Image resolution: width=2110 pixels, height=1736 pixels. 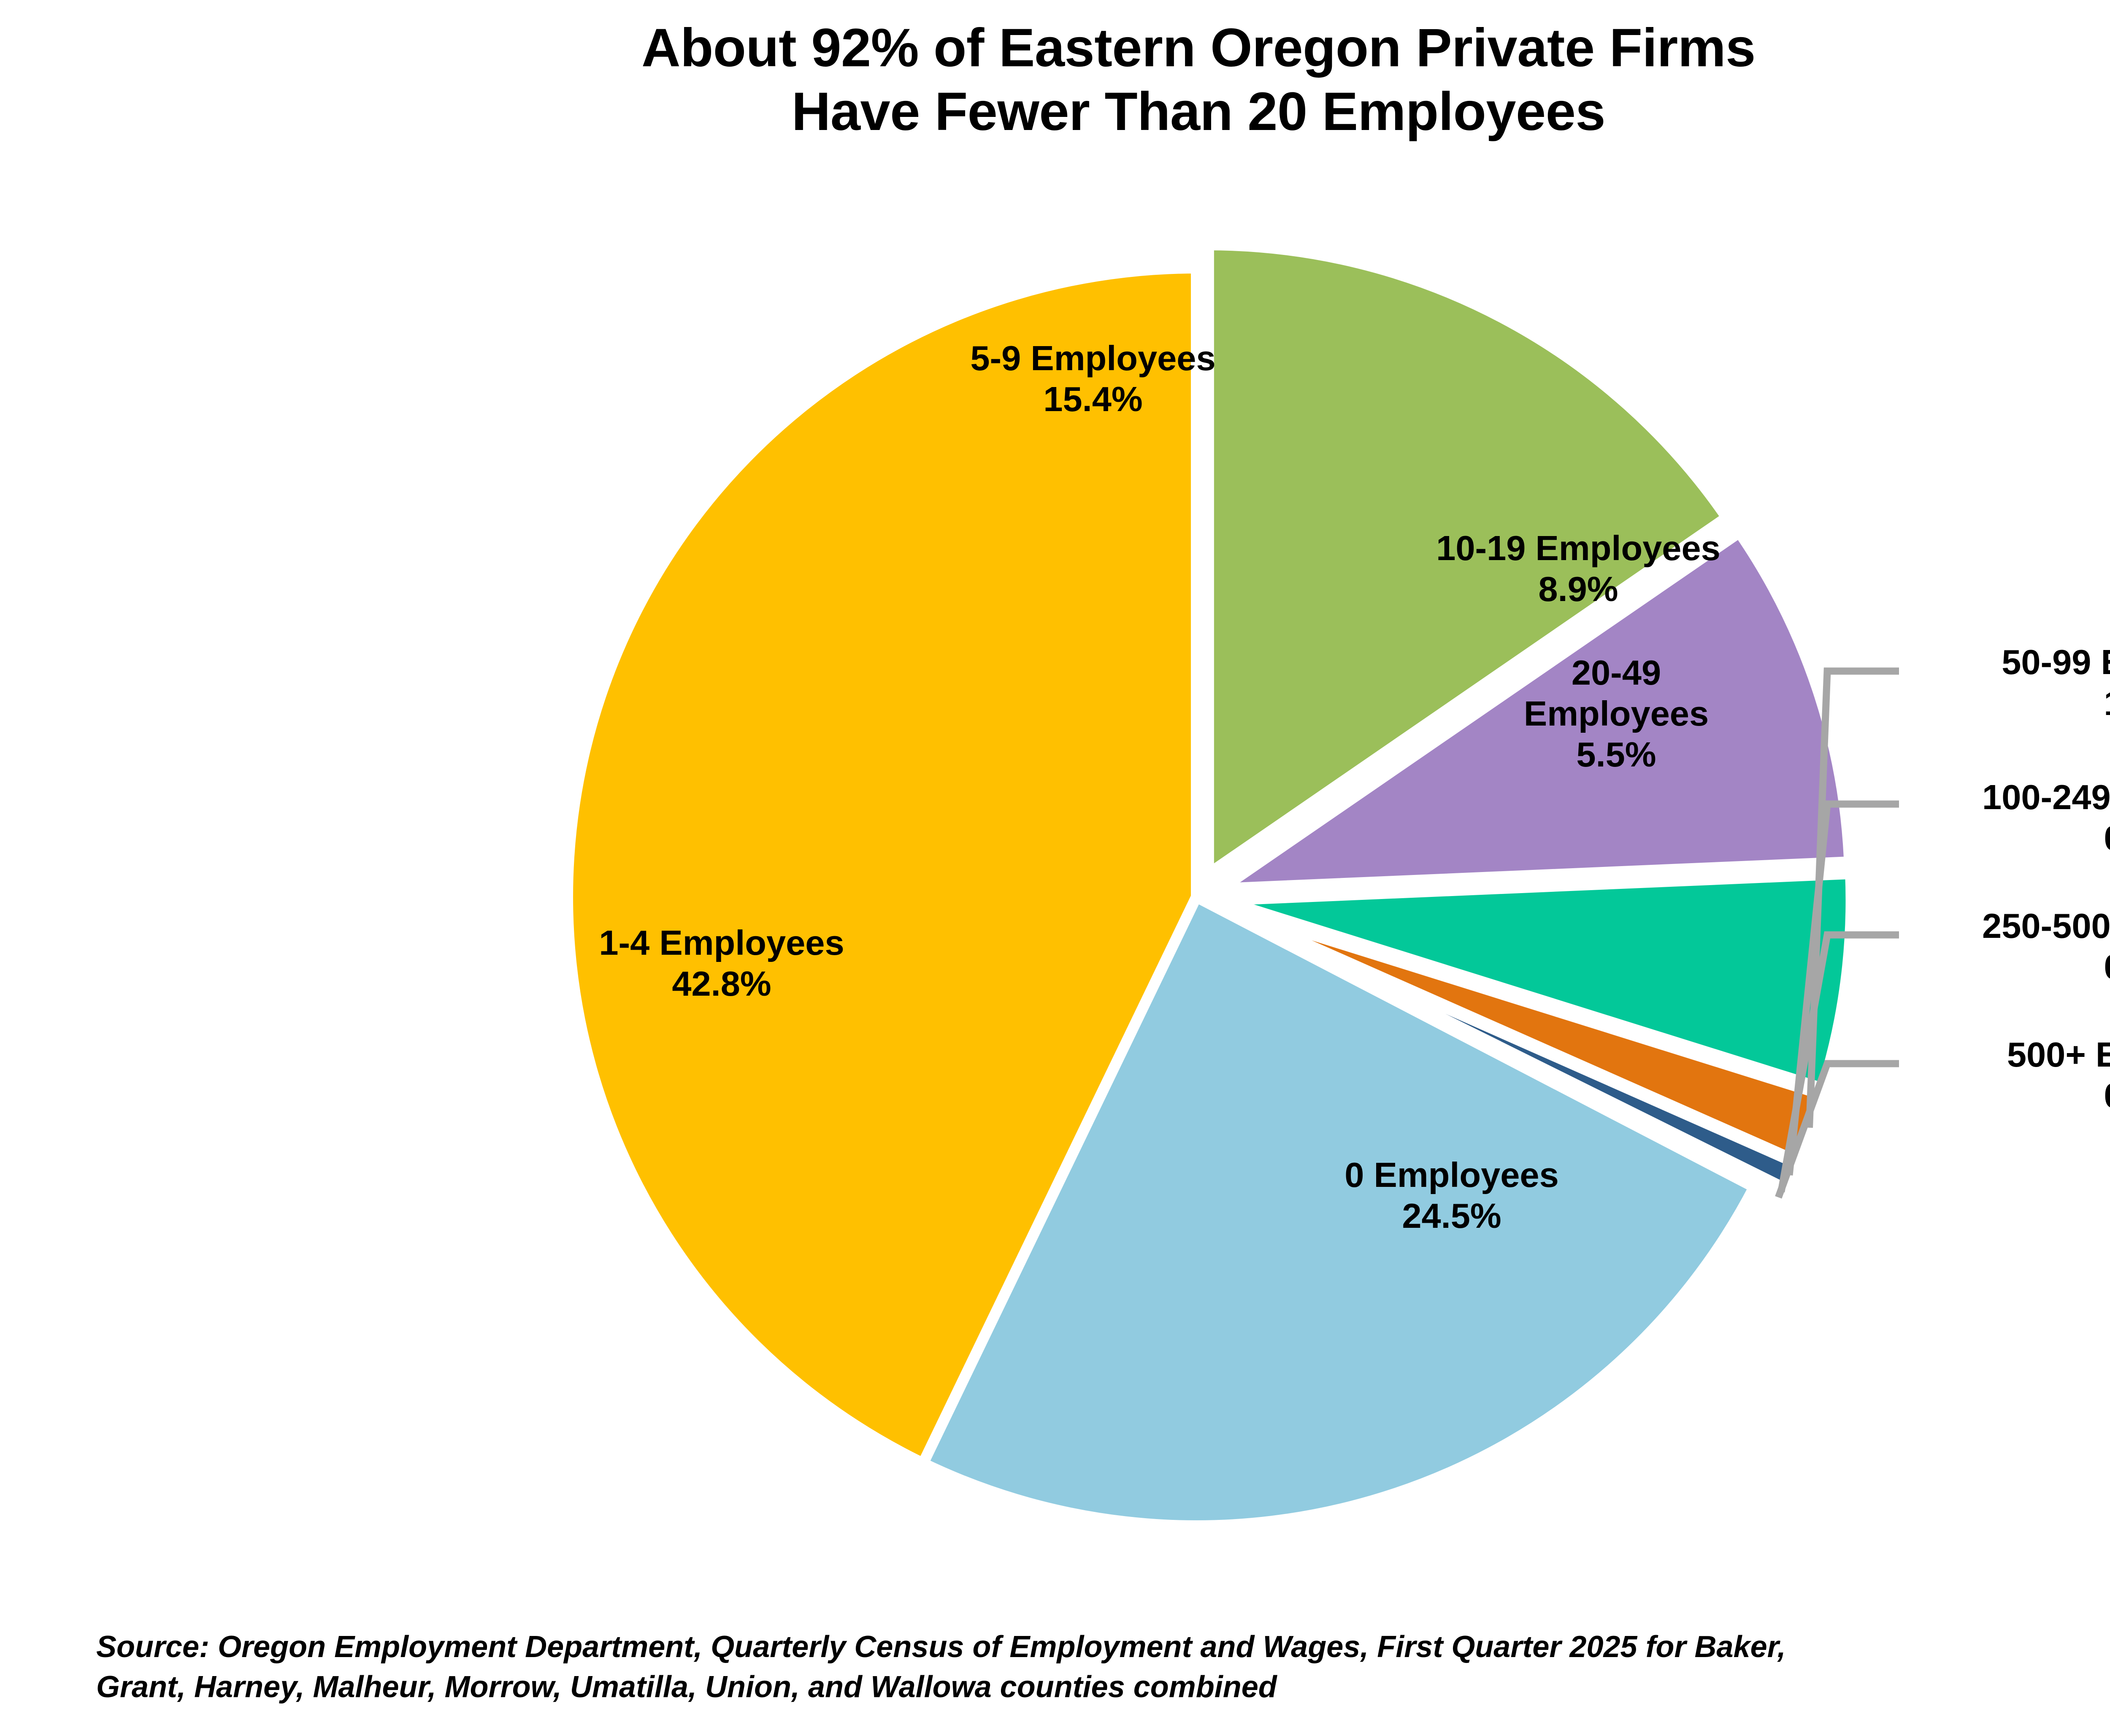 I want to click on slice-label-name: 20-49, so click(x=1616, y=672).